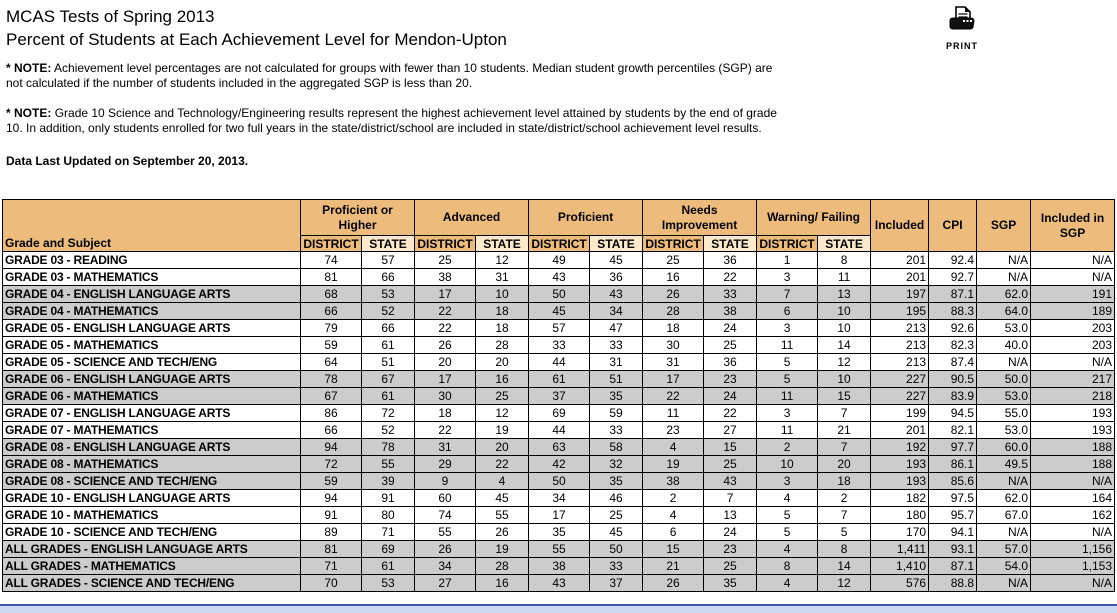 The width and height of the screenshot is (1117, 613). I want to click on percent-cell: 2, so click(787, 447).